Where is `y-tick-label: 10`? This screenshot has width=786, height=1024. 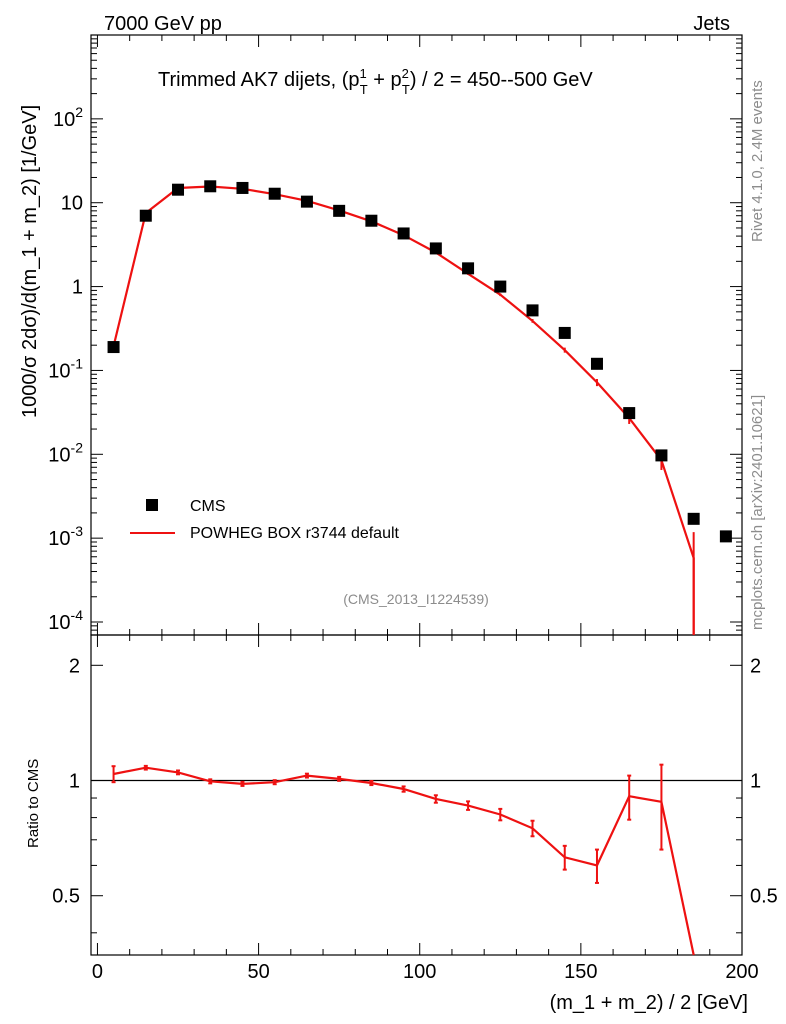
y-tick-label: 10 is located at coordinates (72, 204).